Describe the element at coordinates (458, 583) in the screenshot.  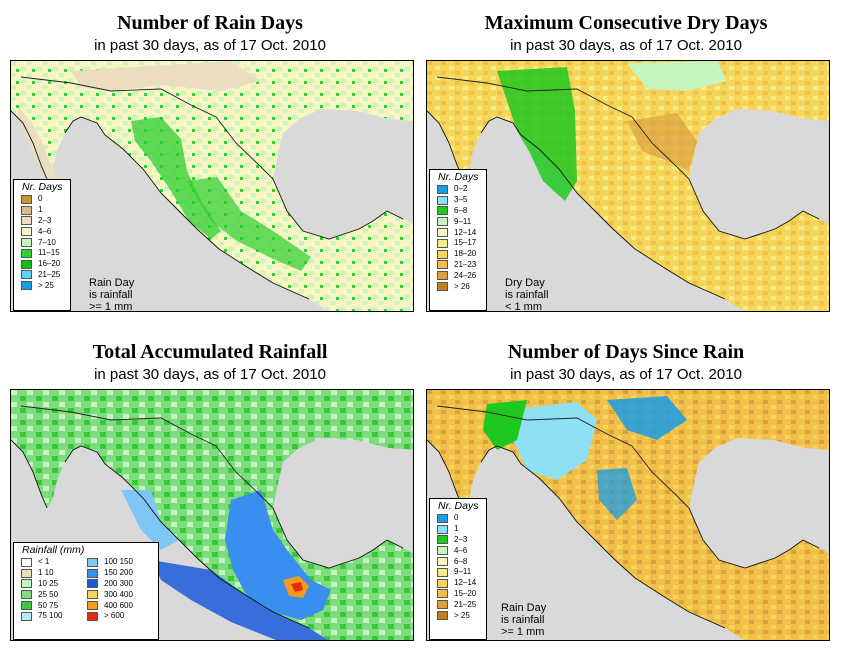
I see `panel4-legend-item: 12–14` at that location.